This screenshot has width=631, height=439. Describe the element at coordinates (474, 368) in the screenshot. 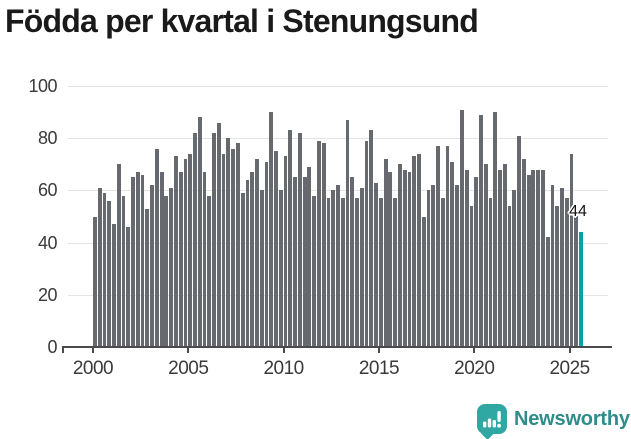

I see `x-tick-label-2020: 2020` at that location.